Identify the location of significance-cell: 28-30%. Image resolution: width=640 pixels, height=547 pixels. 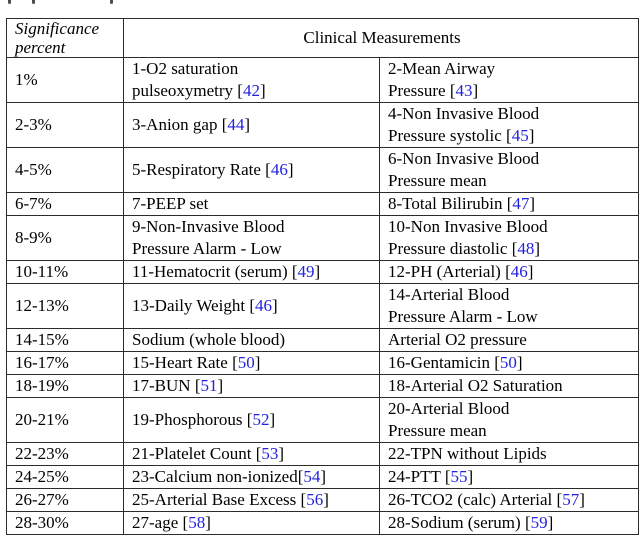
(65, 523).